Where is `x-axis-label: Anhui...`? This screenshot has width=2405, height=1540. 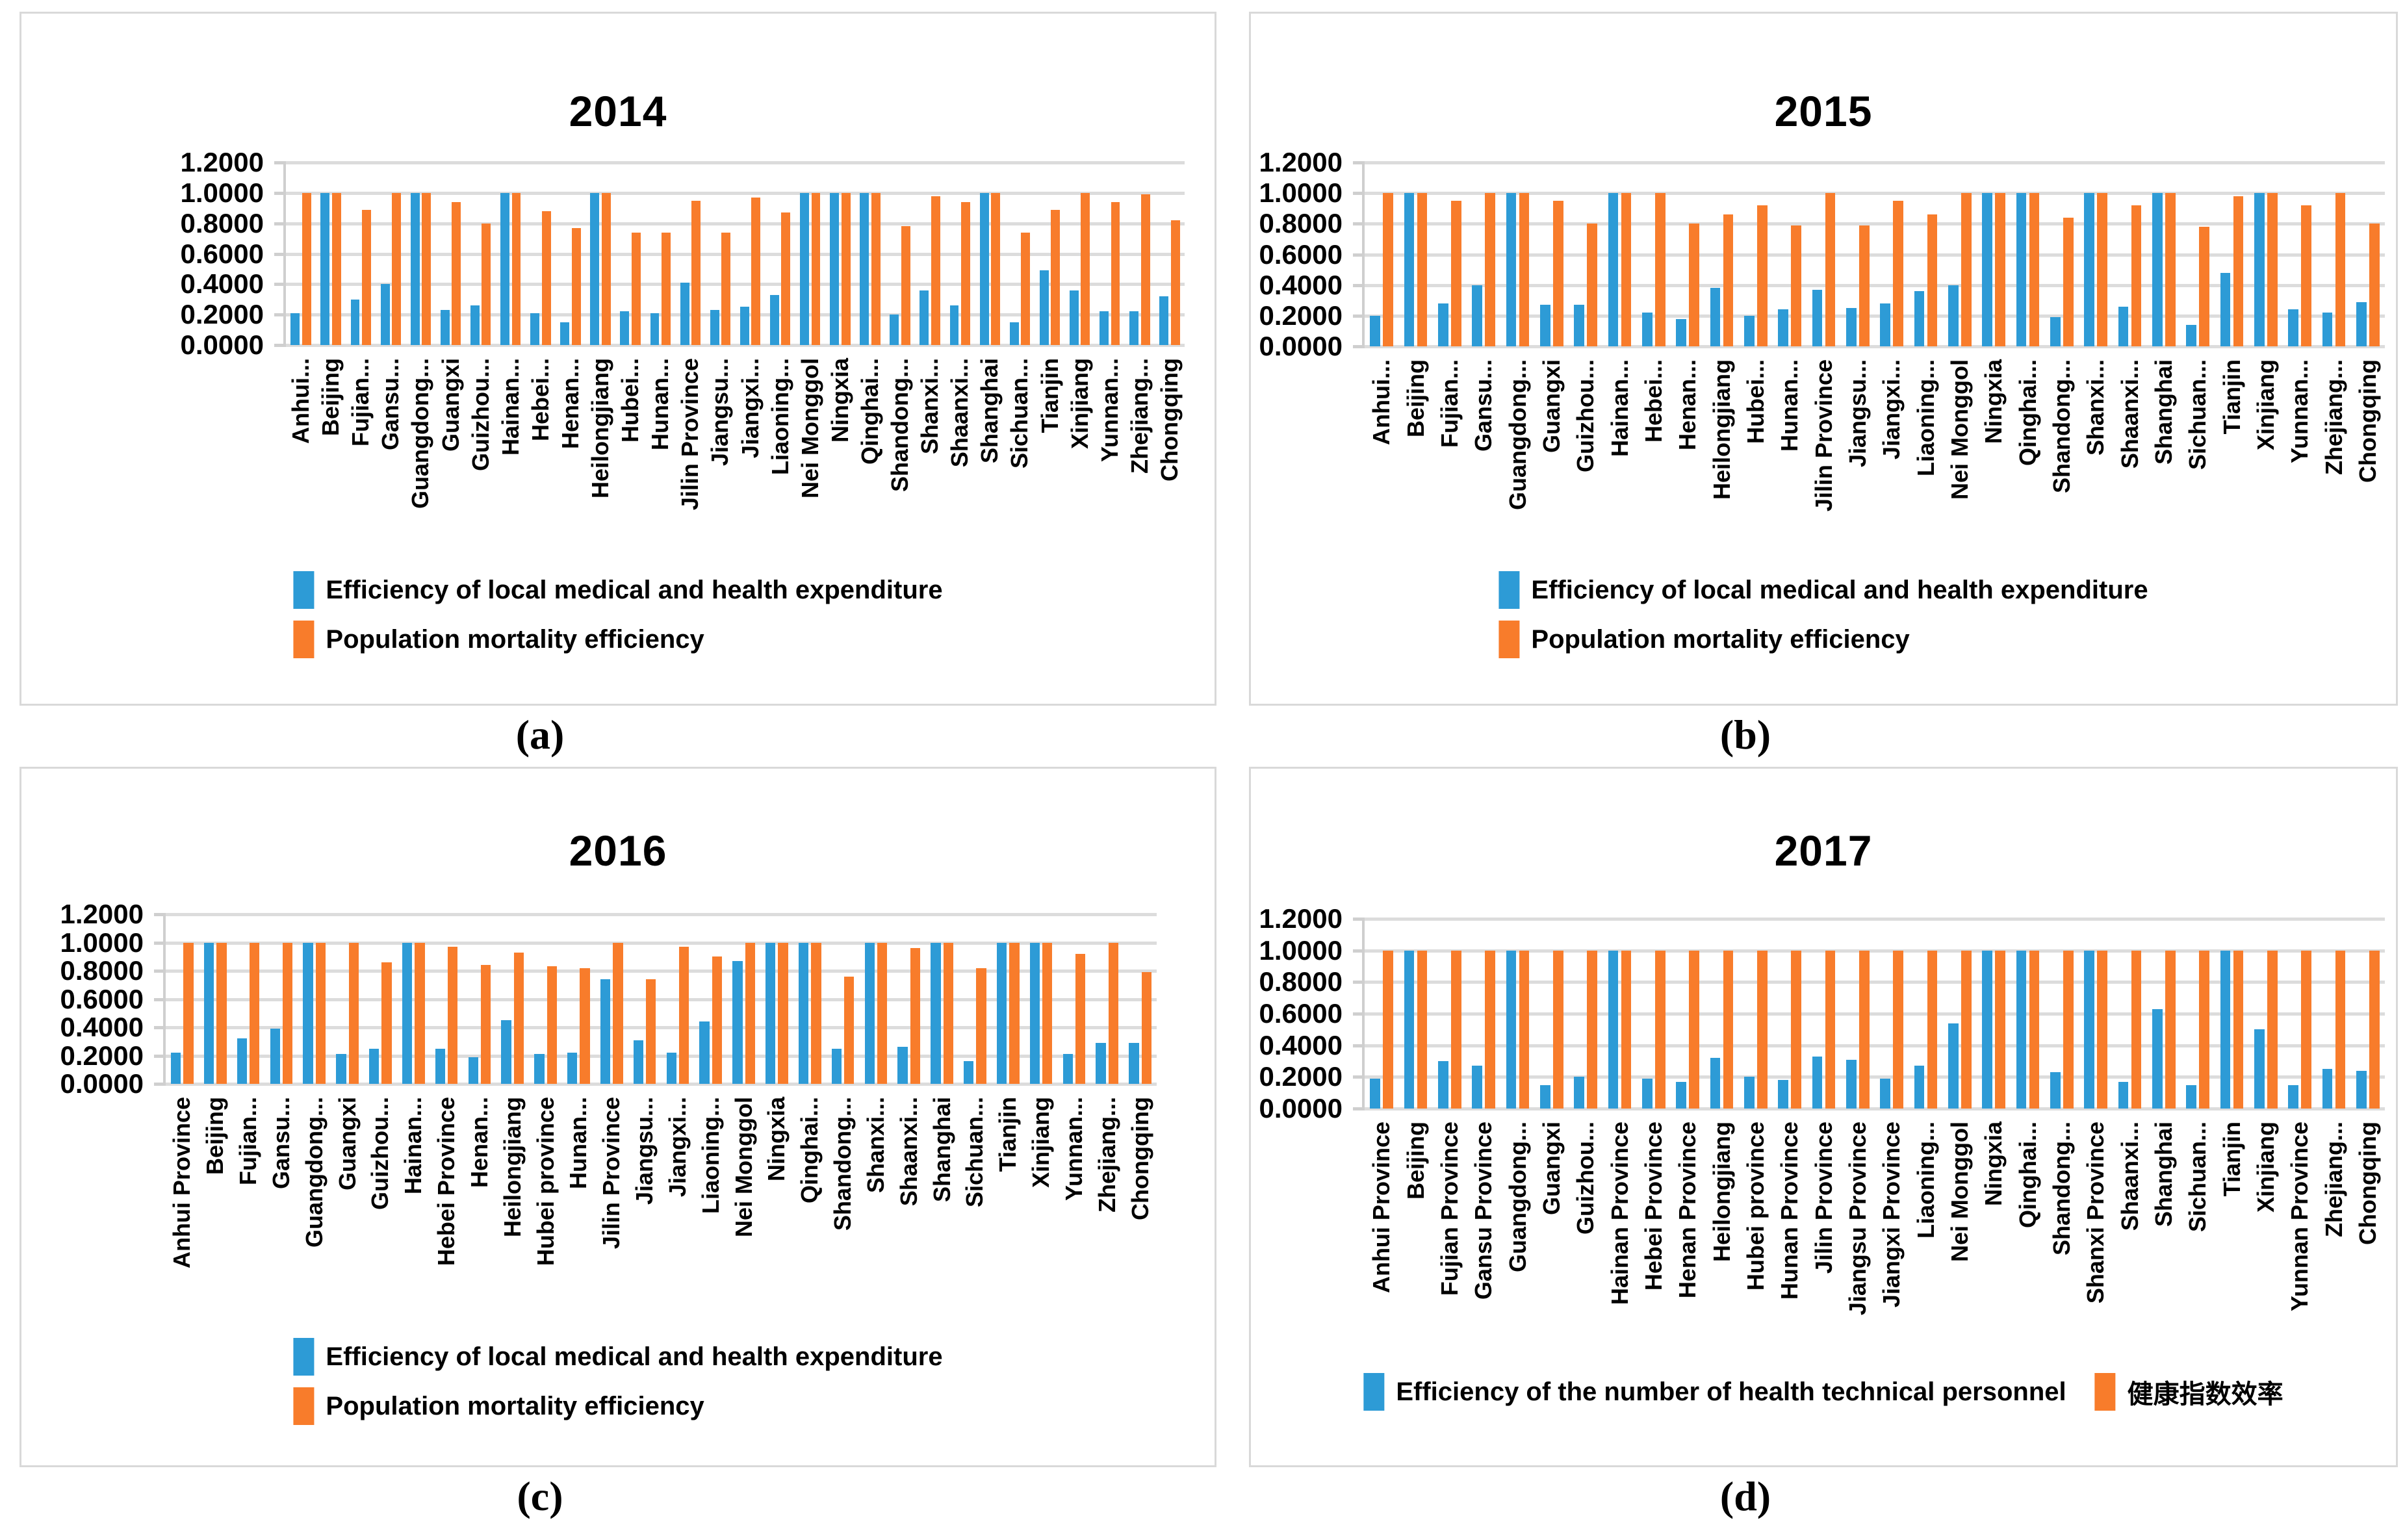 x-axis-label: Anhui... is located at coordinates (1381, 402).